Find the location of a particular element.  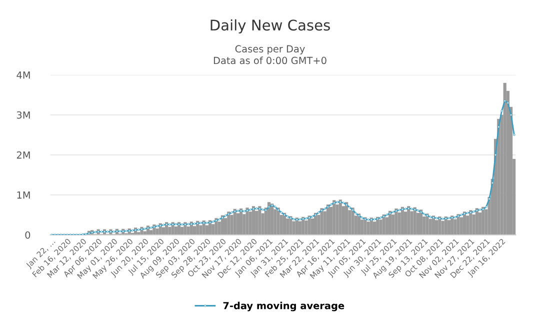

chart-subtitle: Cases per Day Data as of 0:00 GMT+0 is located at coordinates (270, 54).